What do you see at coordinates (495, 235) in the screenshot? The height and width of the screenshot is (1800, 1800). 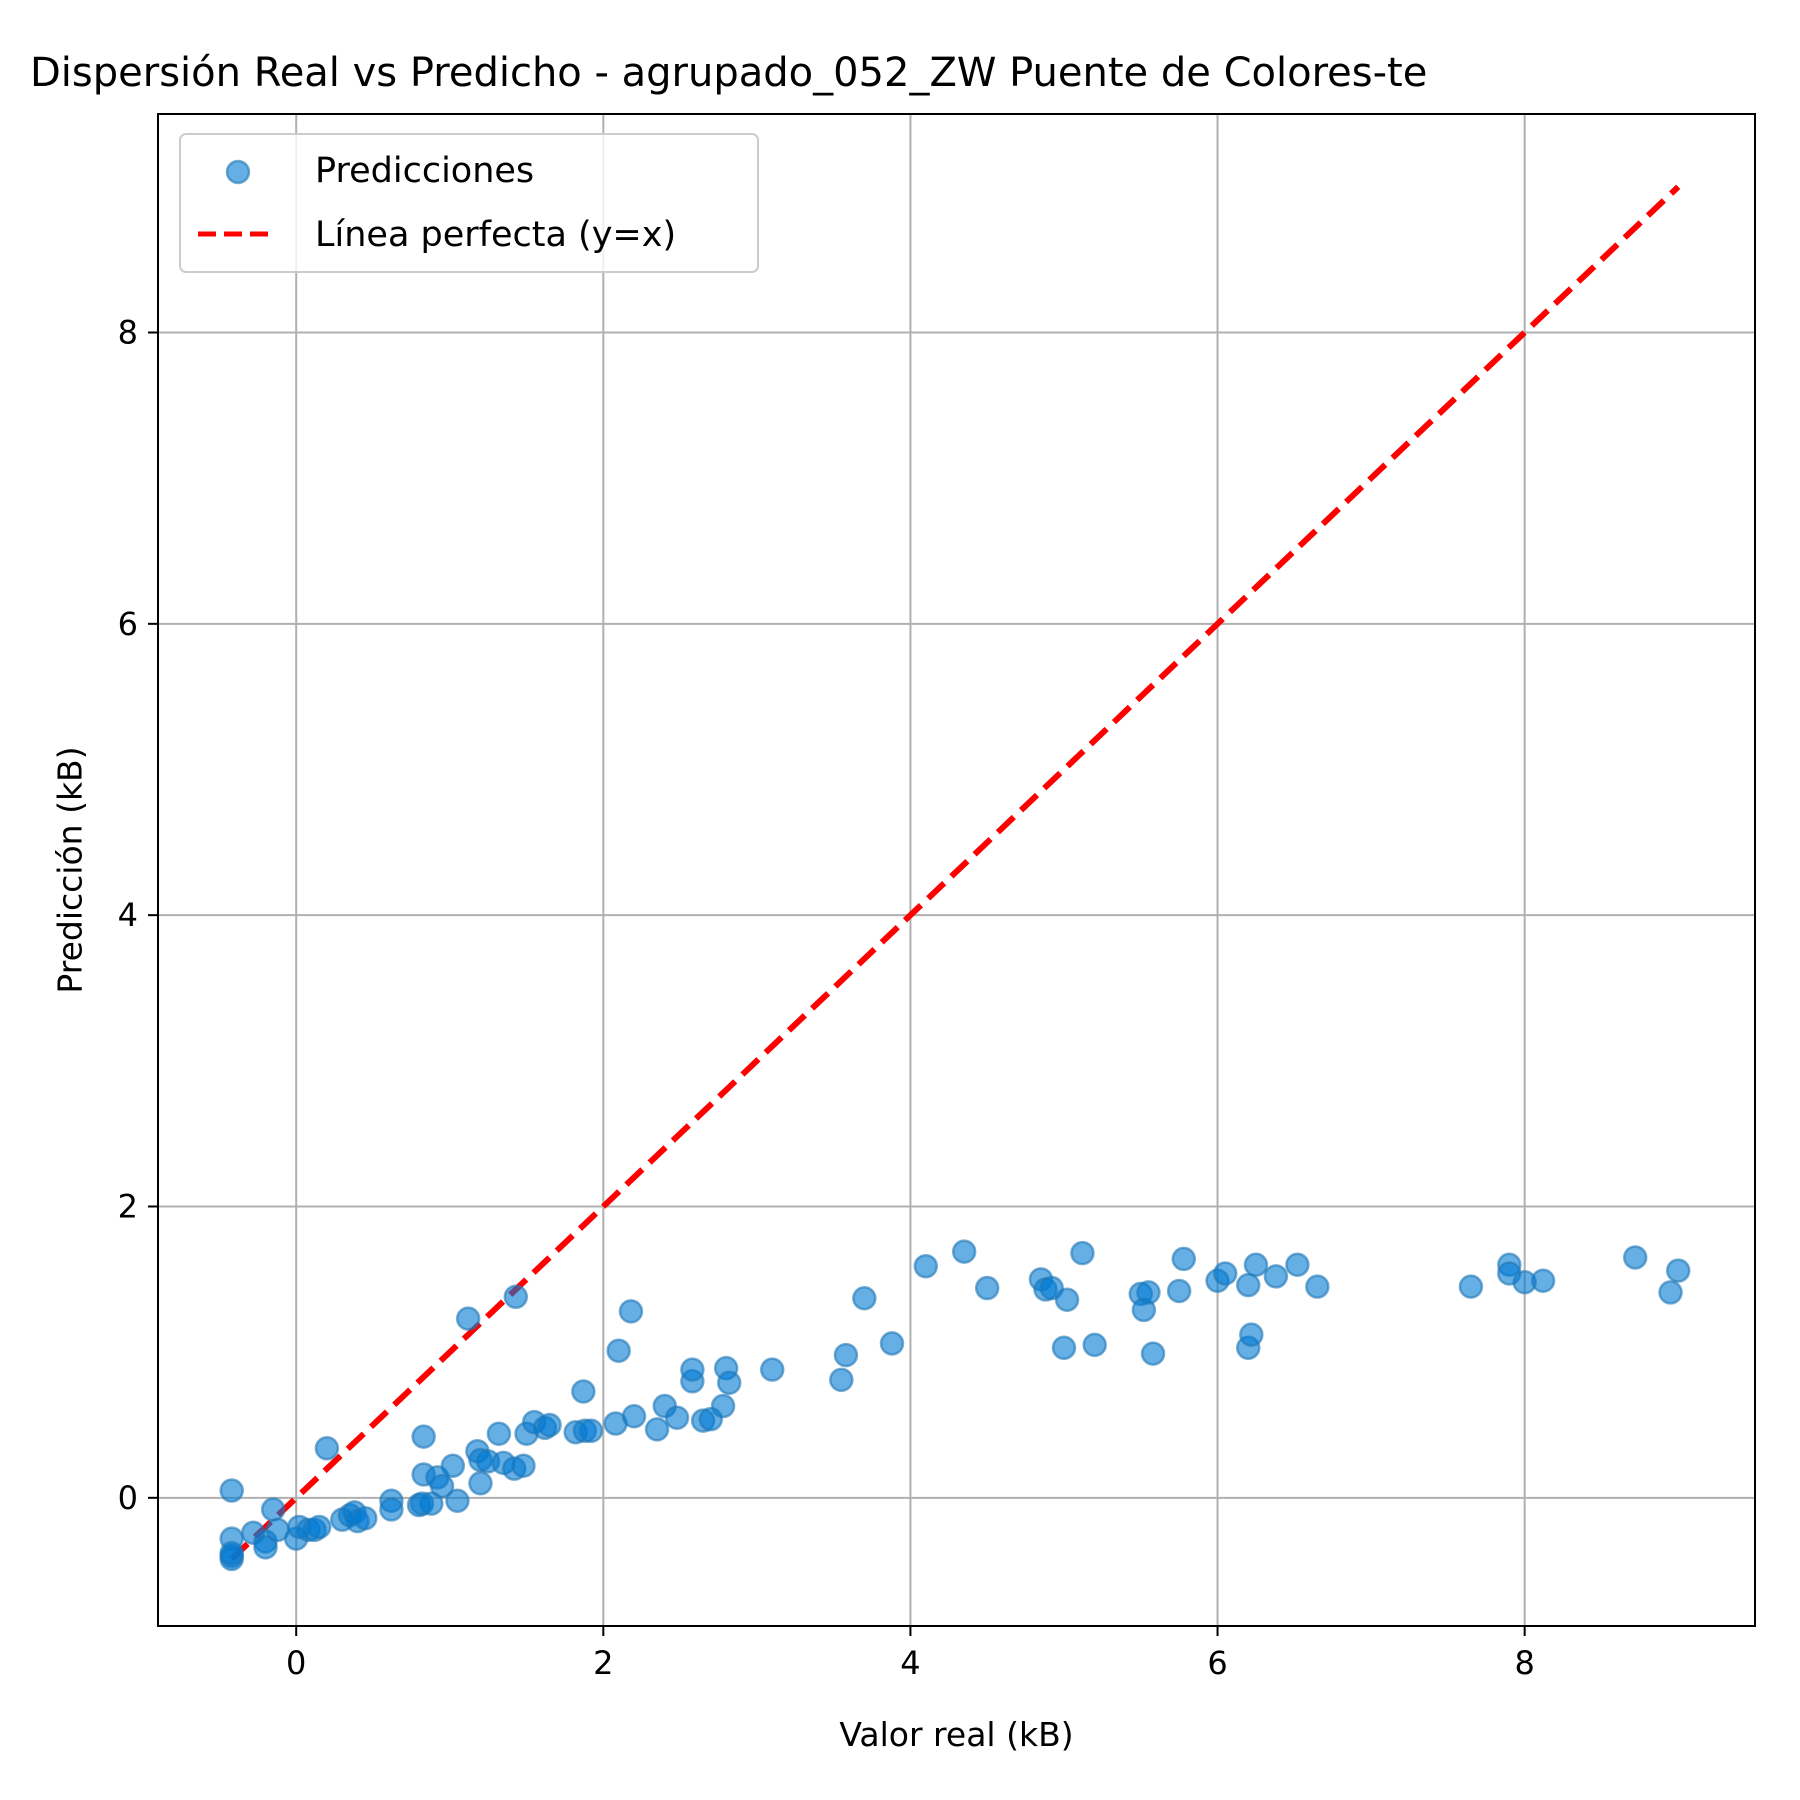 I see `legend-label-linea-perfecta: Línea perfecta (y=x)` at bounding box center [495, 235].